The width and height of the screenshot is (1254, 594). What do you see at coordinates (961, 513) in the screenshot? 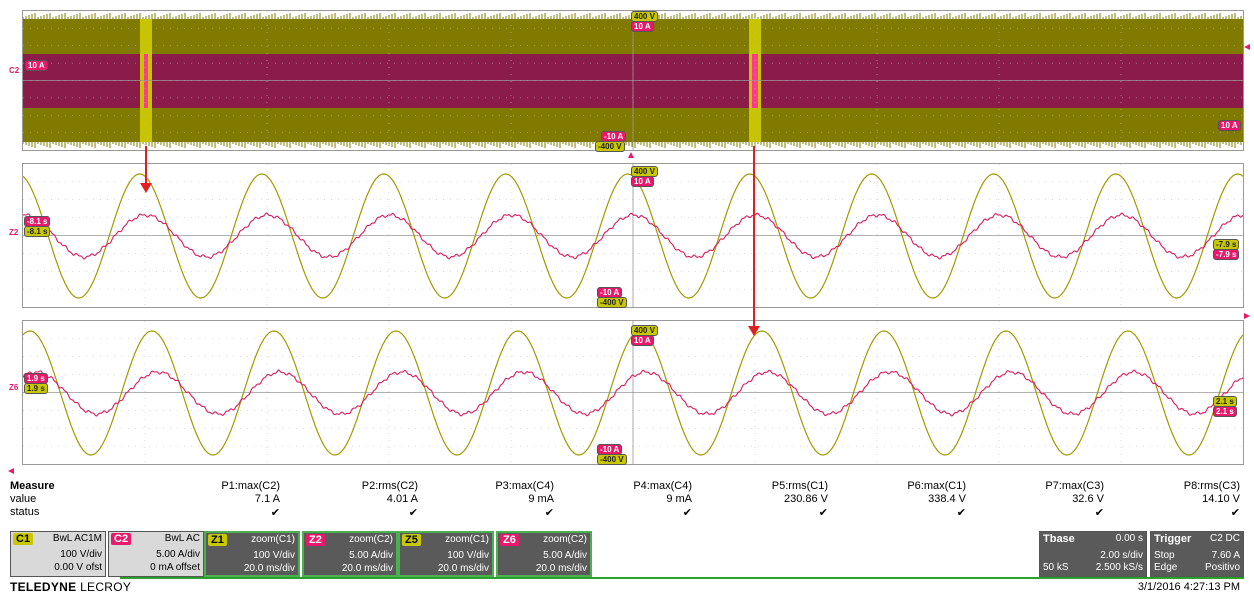
I see `measure-p6-status: ✔` at bounding box center [961, 513].